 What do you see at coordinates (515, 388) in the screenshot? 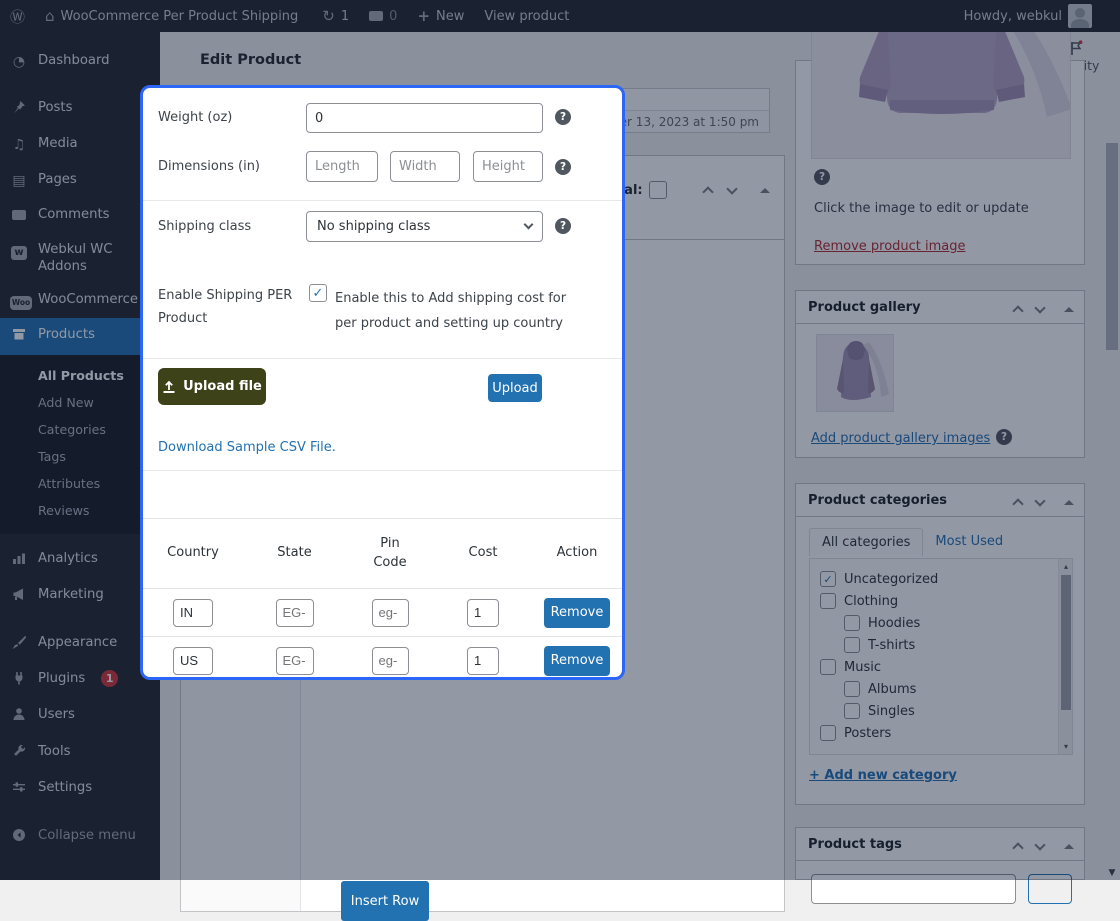
I see `upload-button: Upload` at bounding box center [515, 388].